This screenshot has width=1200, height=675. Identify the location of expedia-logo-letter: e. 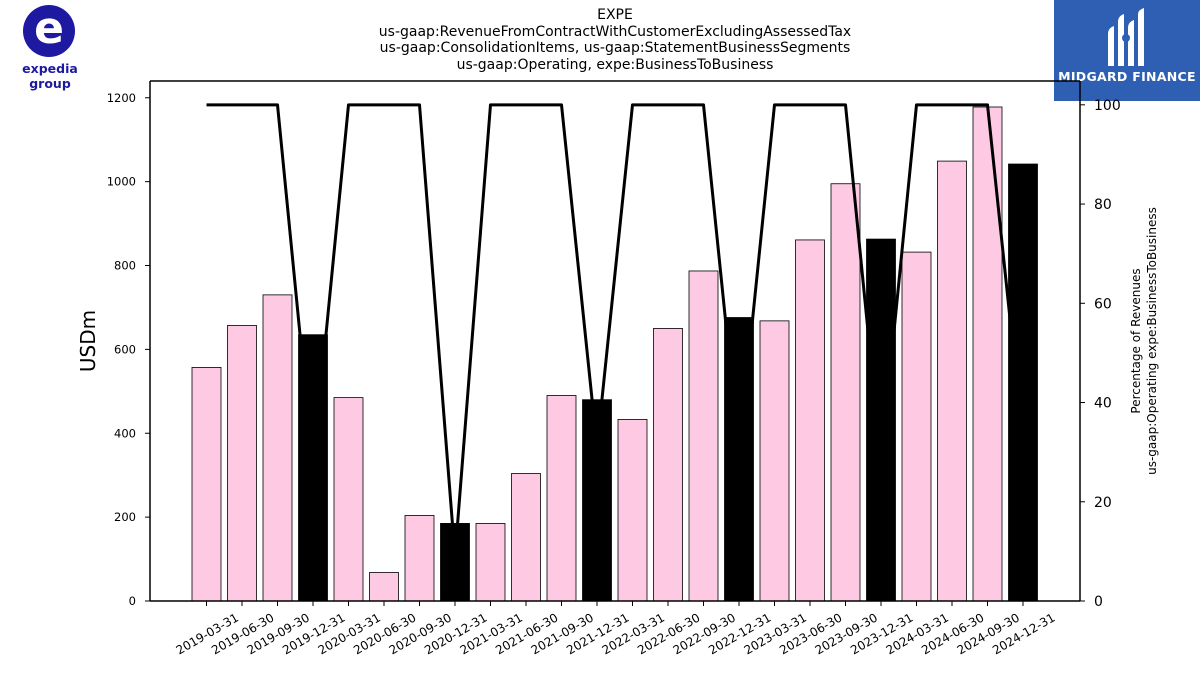
(49, 28).